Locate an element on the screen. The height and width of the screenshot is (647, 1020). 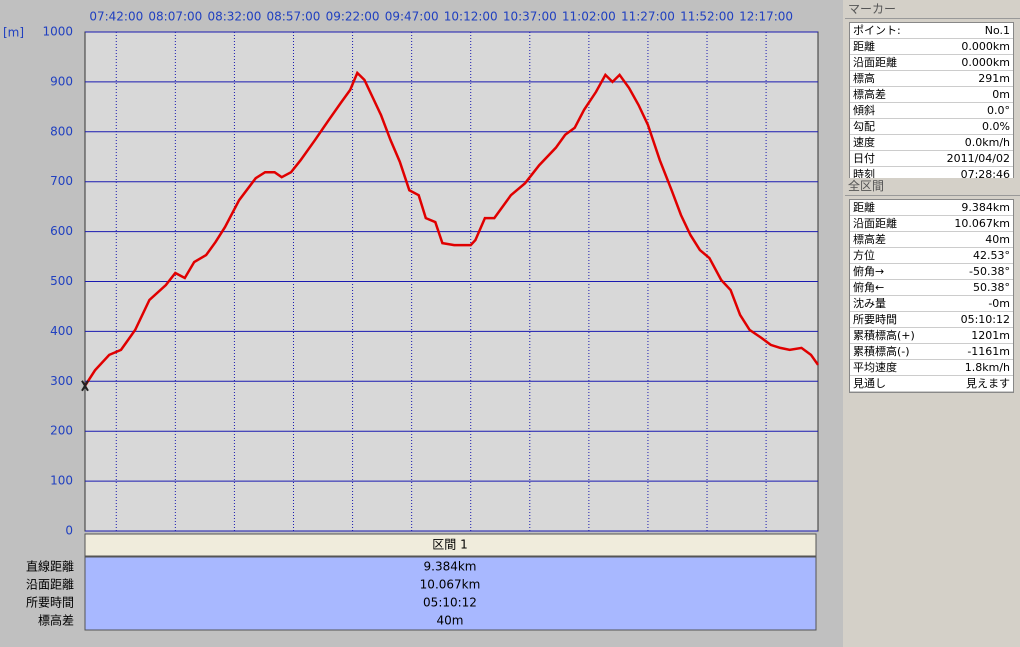
info-value: -0m is located at coordinates (999, 303).